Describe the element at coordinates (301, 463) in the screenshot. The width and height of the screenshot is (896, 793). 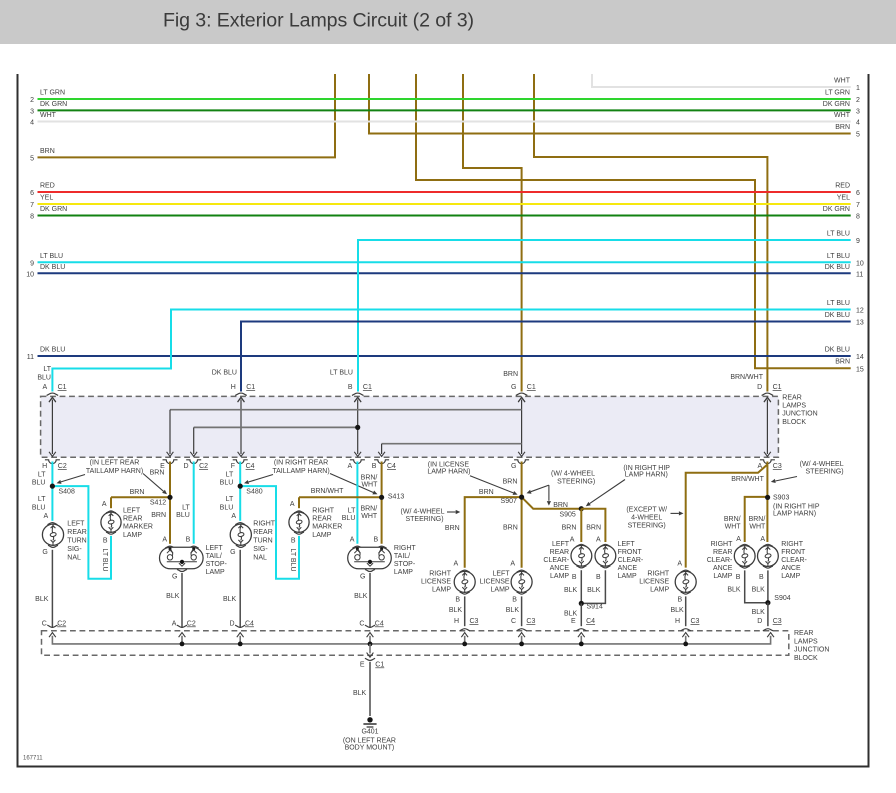
I see `svg-text: (IN RIGHT REAR` at that location.